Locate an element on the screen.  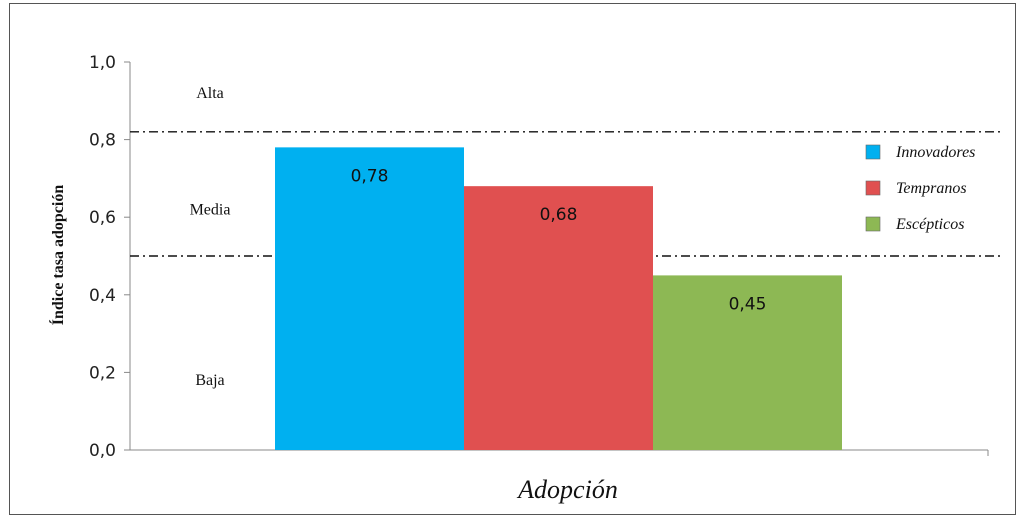
y-tick-label: 0,4 is located at coordinates (102, 296).